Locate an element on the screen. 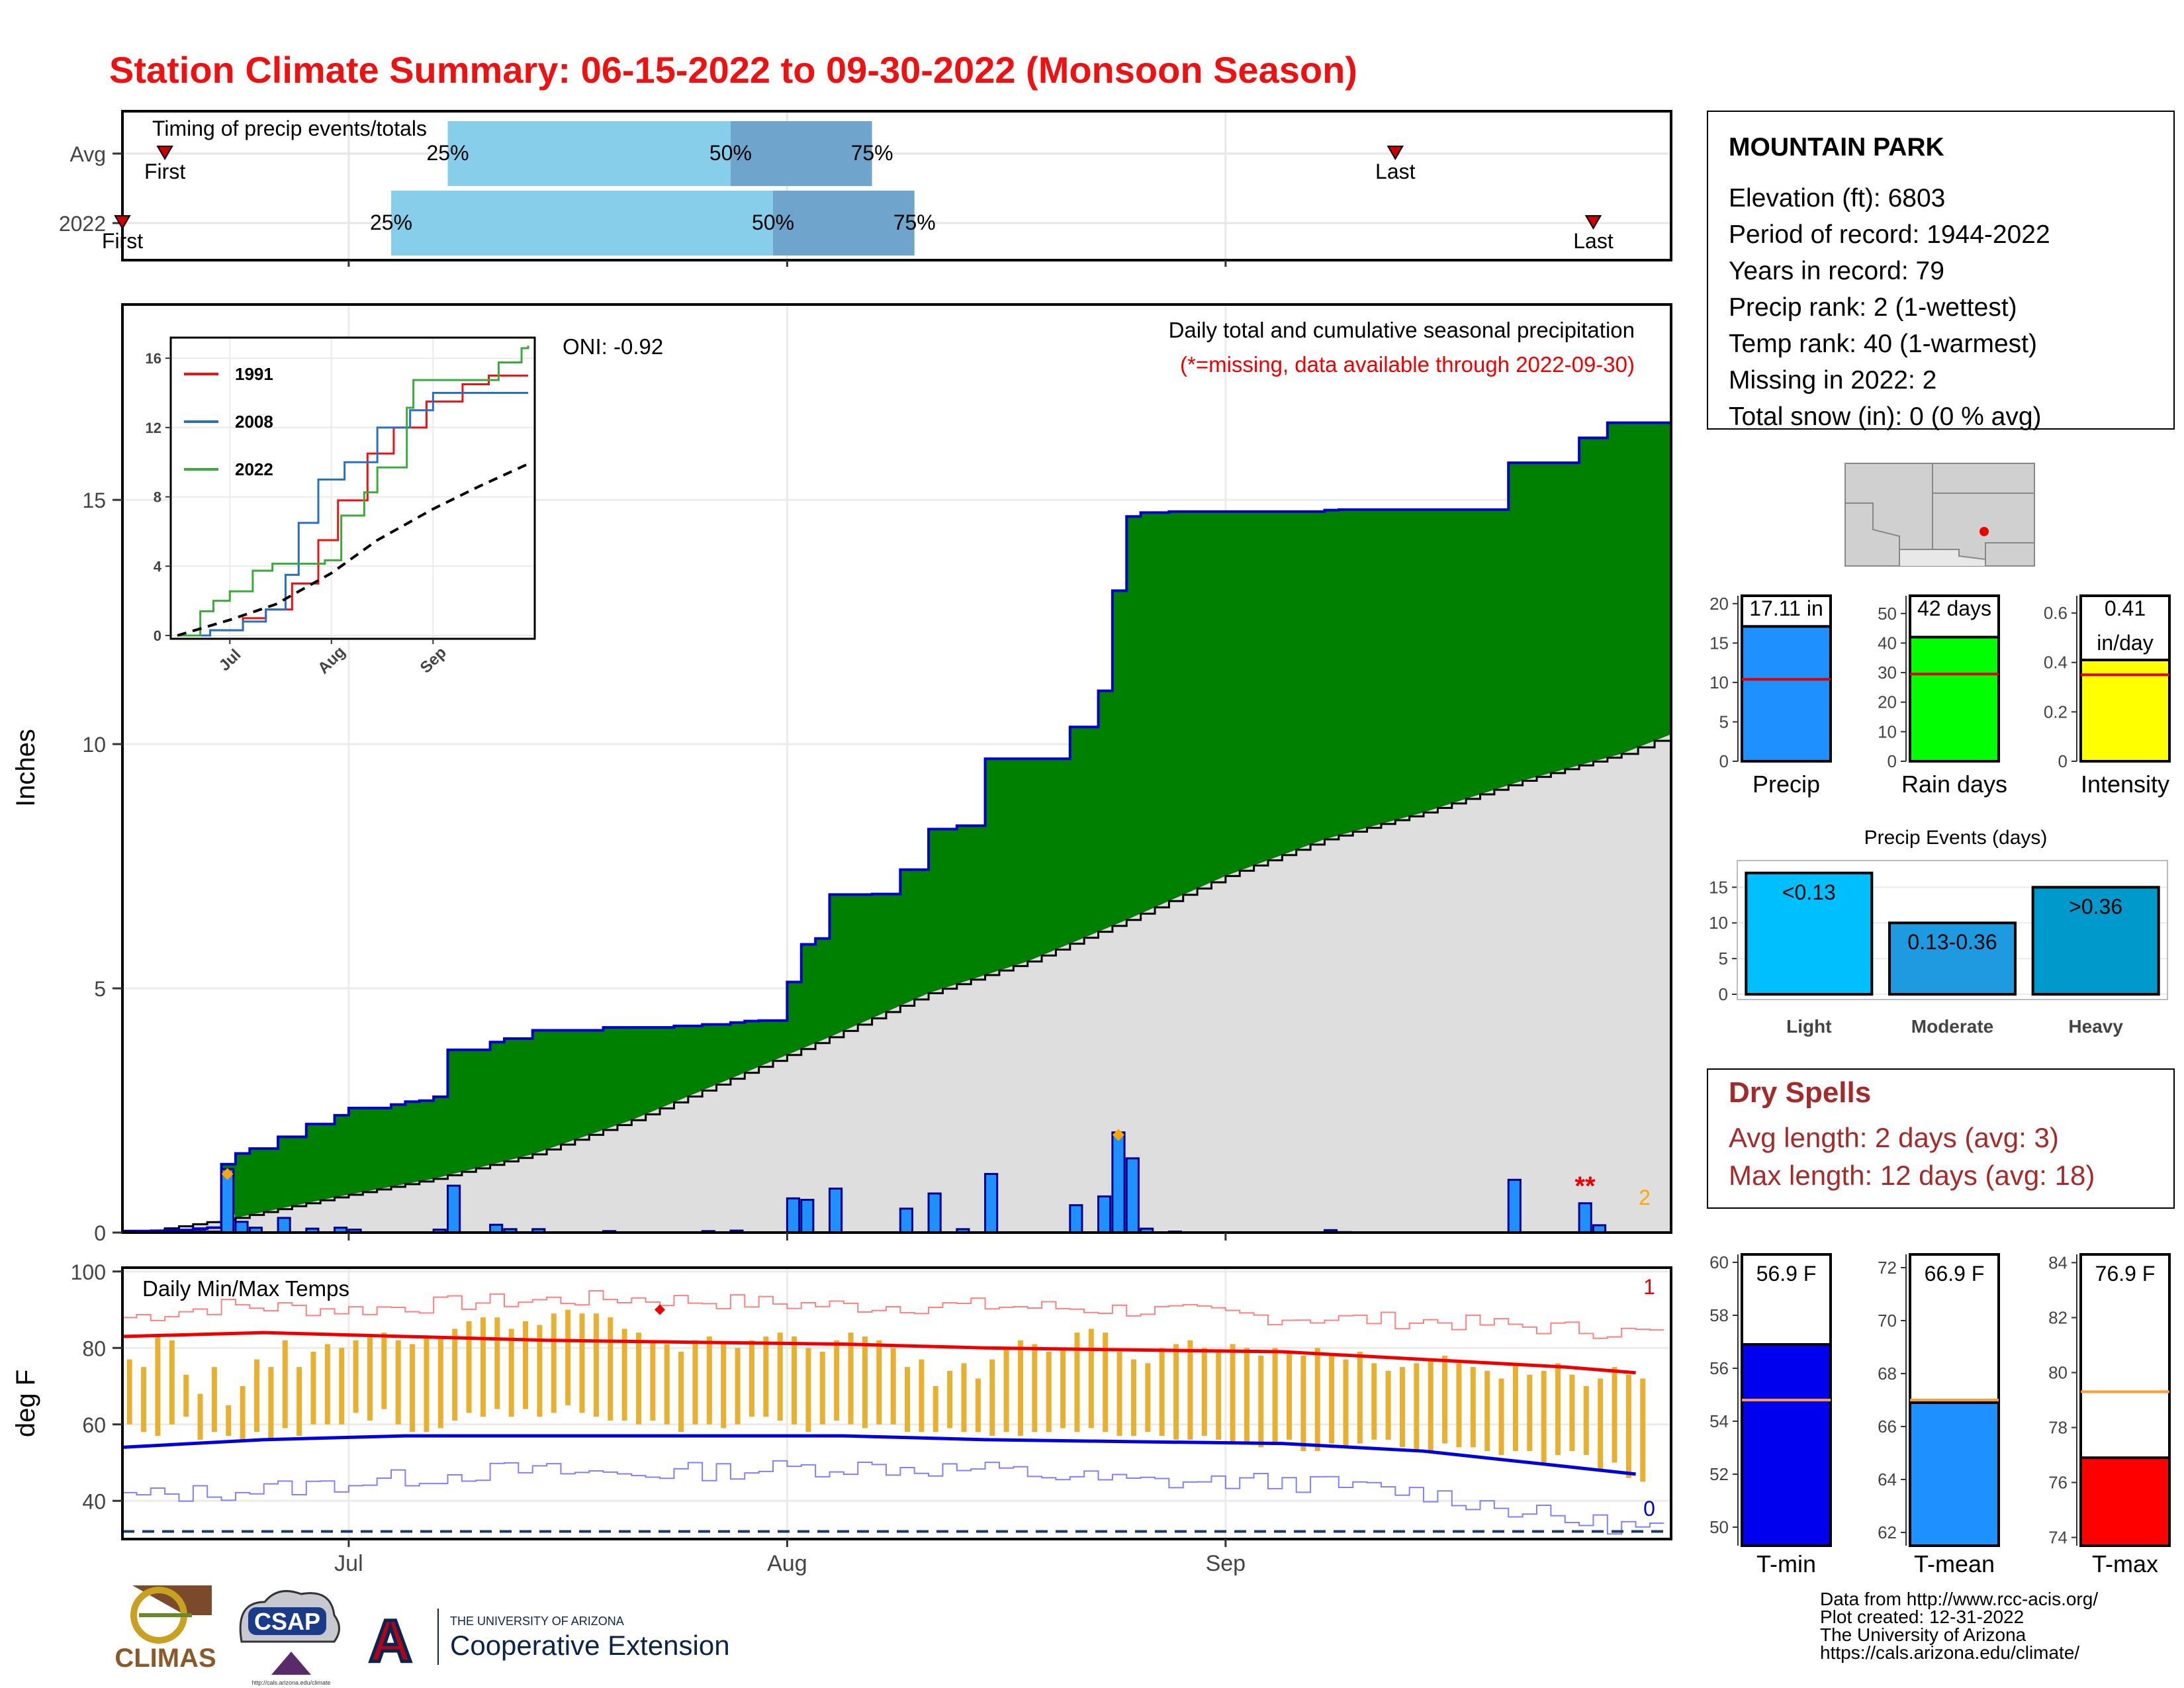  small-chart-y-tick-label: 0.6 is located at coordinates (2056, 613).